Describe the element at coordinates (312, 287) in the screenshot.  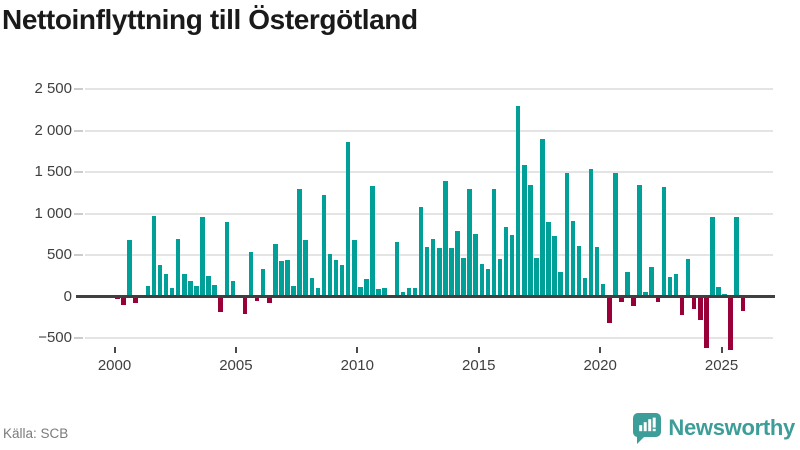
I see `bar-2008-q1` at that location.